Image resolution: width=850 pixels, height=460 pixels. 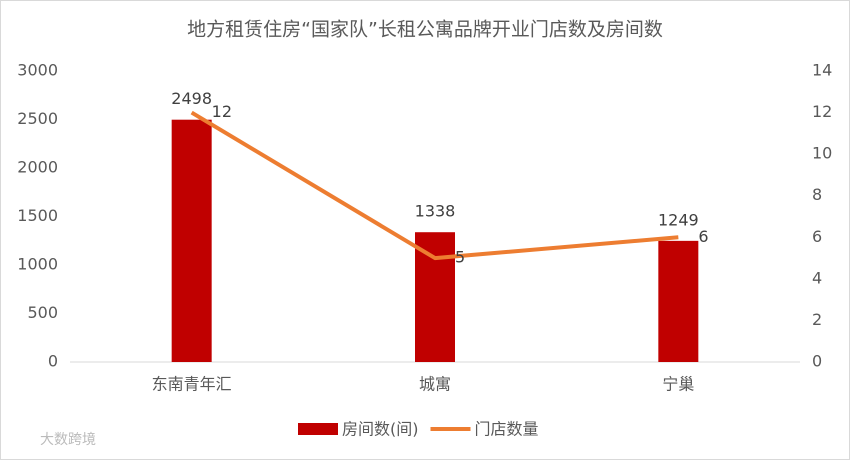 I want to click on y-tick-label: 500, so click(x=42, y=312).